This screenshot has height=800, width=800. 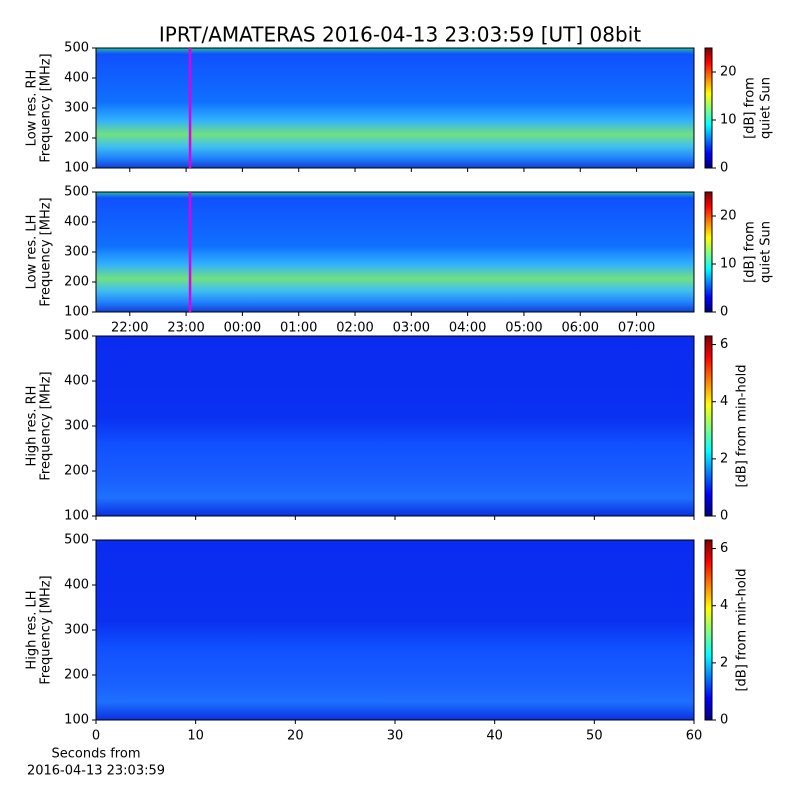 What do you see at coordinates (32, 108) in the screenshot?
I see `y-axis-label: Low res. RH` at bounding box center [32, 108].